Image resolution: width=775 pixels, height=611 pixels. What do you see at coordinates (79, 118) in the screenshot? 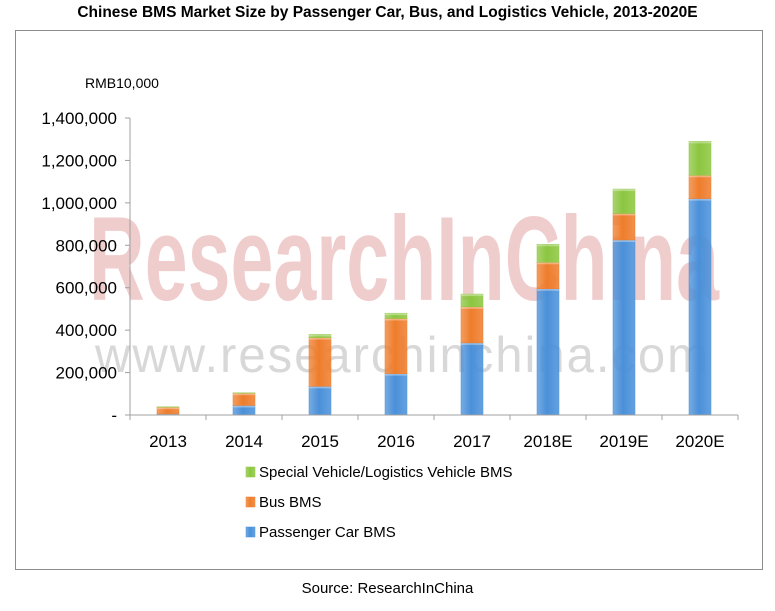
I see `y-tick-label: 1,400,000` at bounding box center [79, 118].